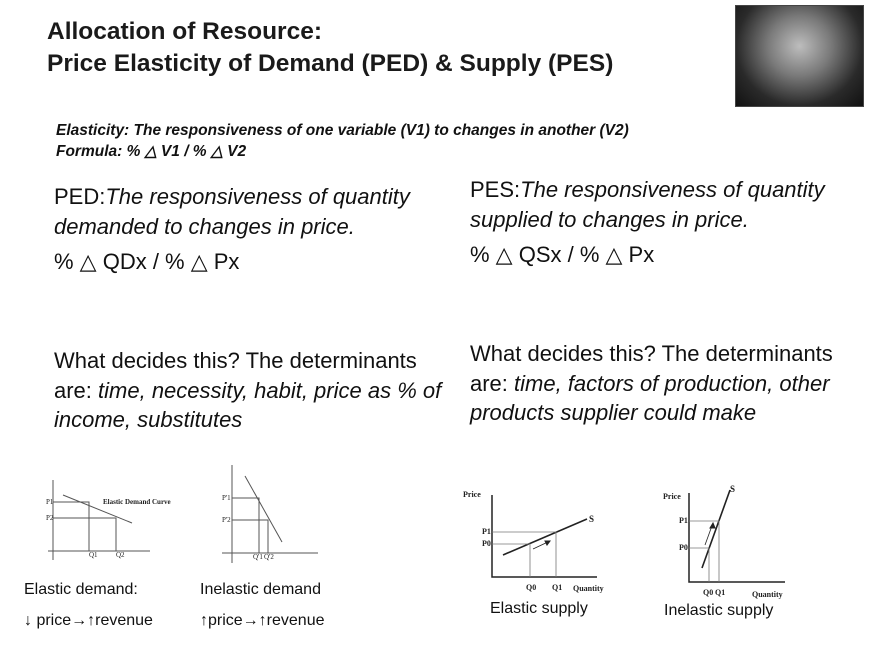 The height and width of the screenshot is (660, 880). I want to click on title-line-1: Allocation of Resource:, so click(184, 31).